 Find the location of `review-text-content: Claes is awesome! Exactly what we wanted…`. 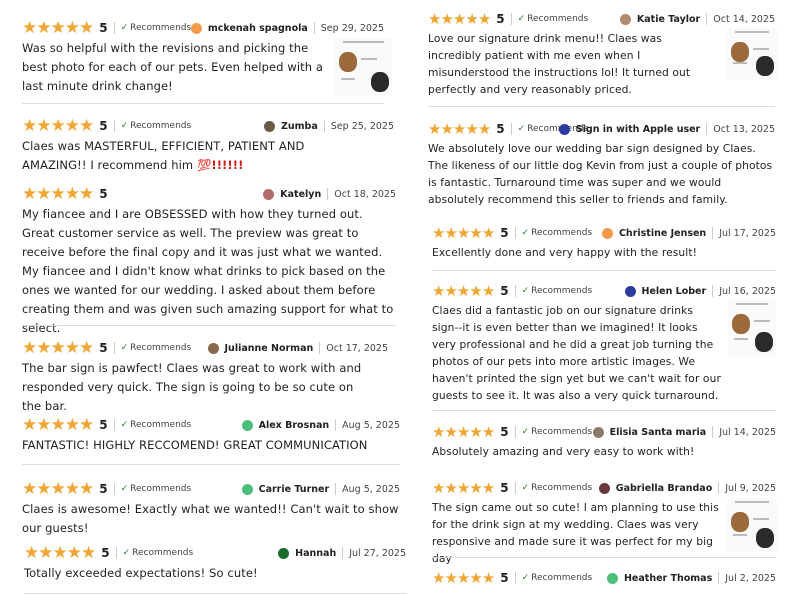

review-text-content: Claes is awesome! Exactly what we wanted… is located at coordinates (210, 518).